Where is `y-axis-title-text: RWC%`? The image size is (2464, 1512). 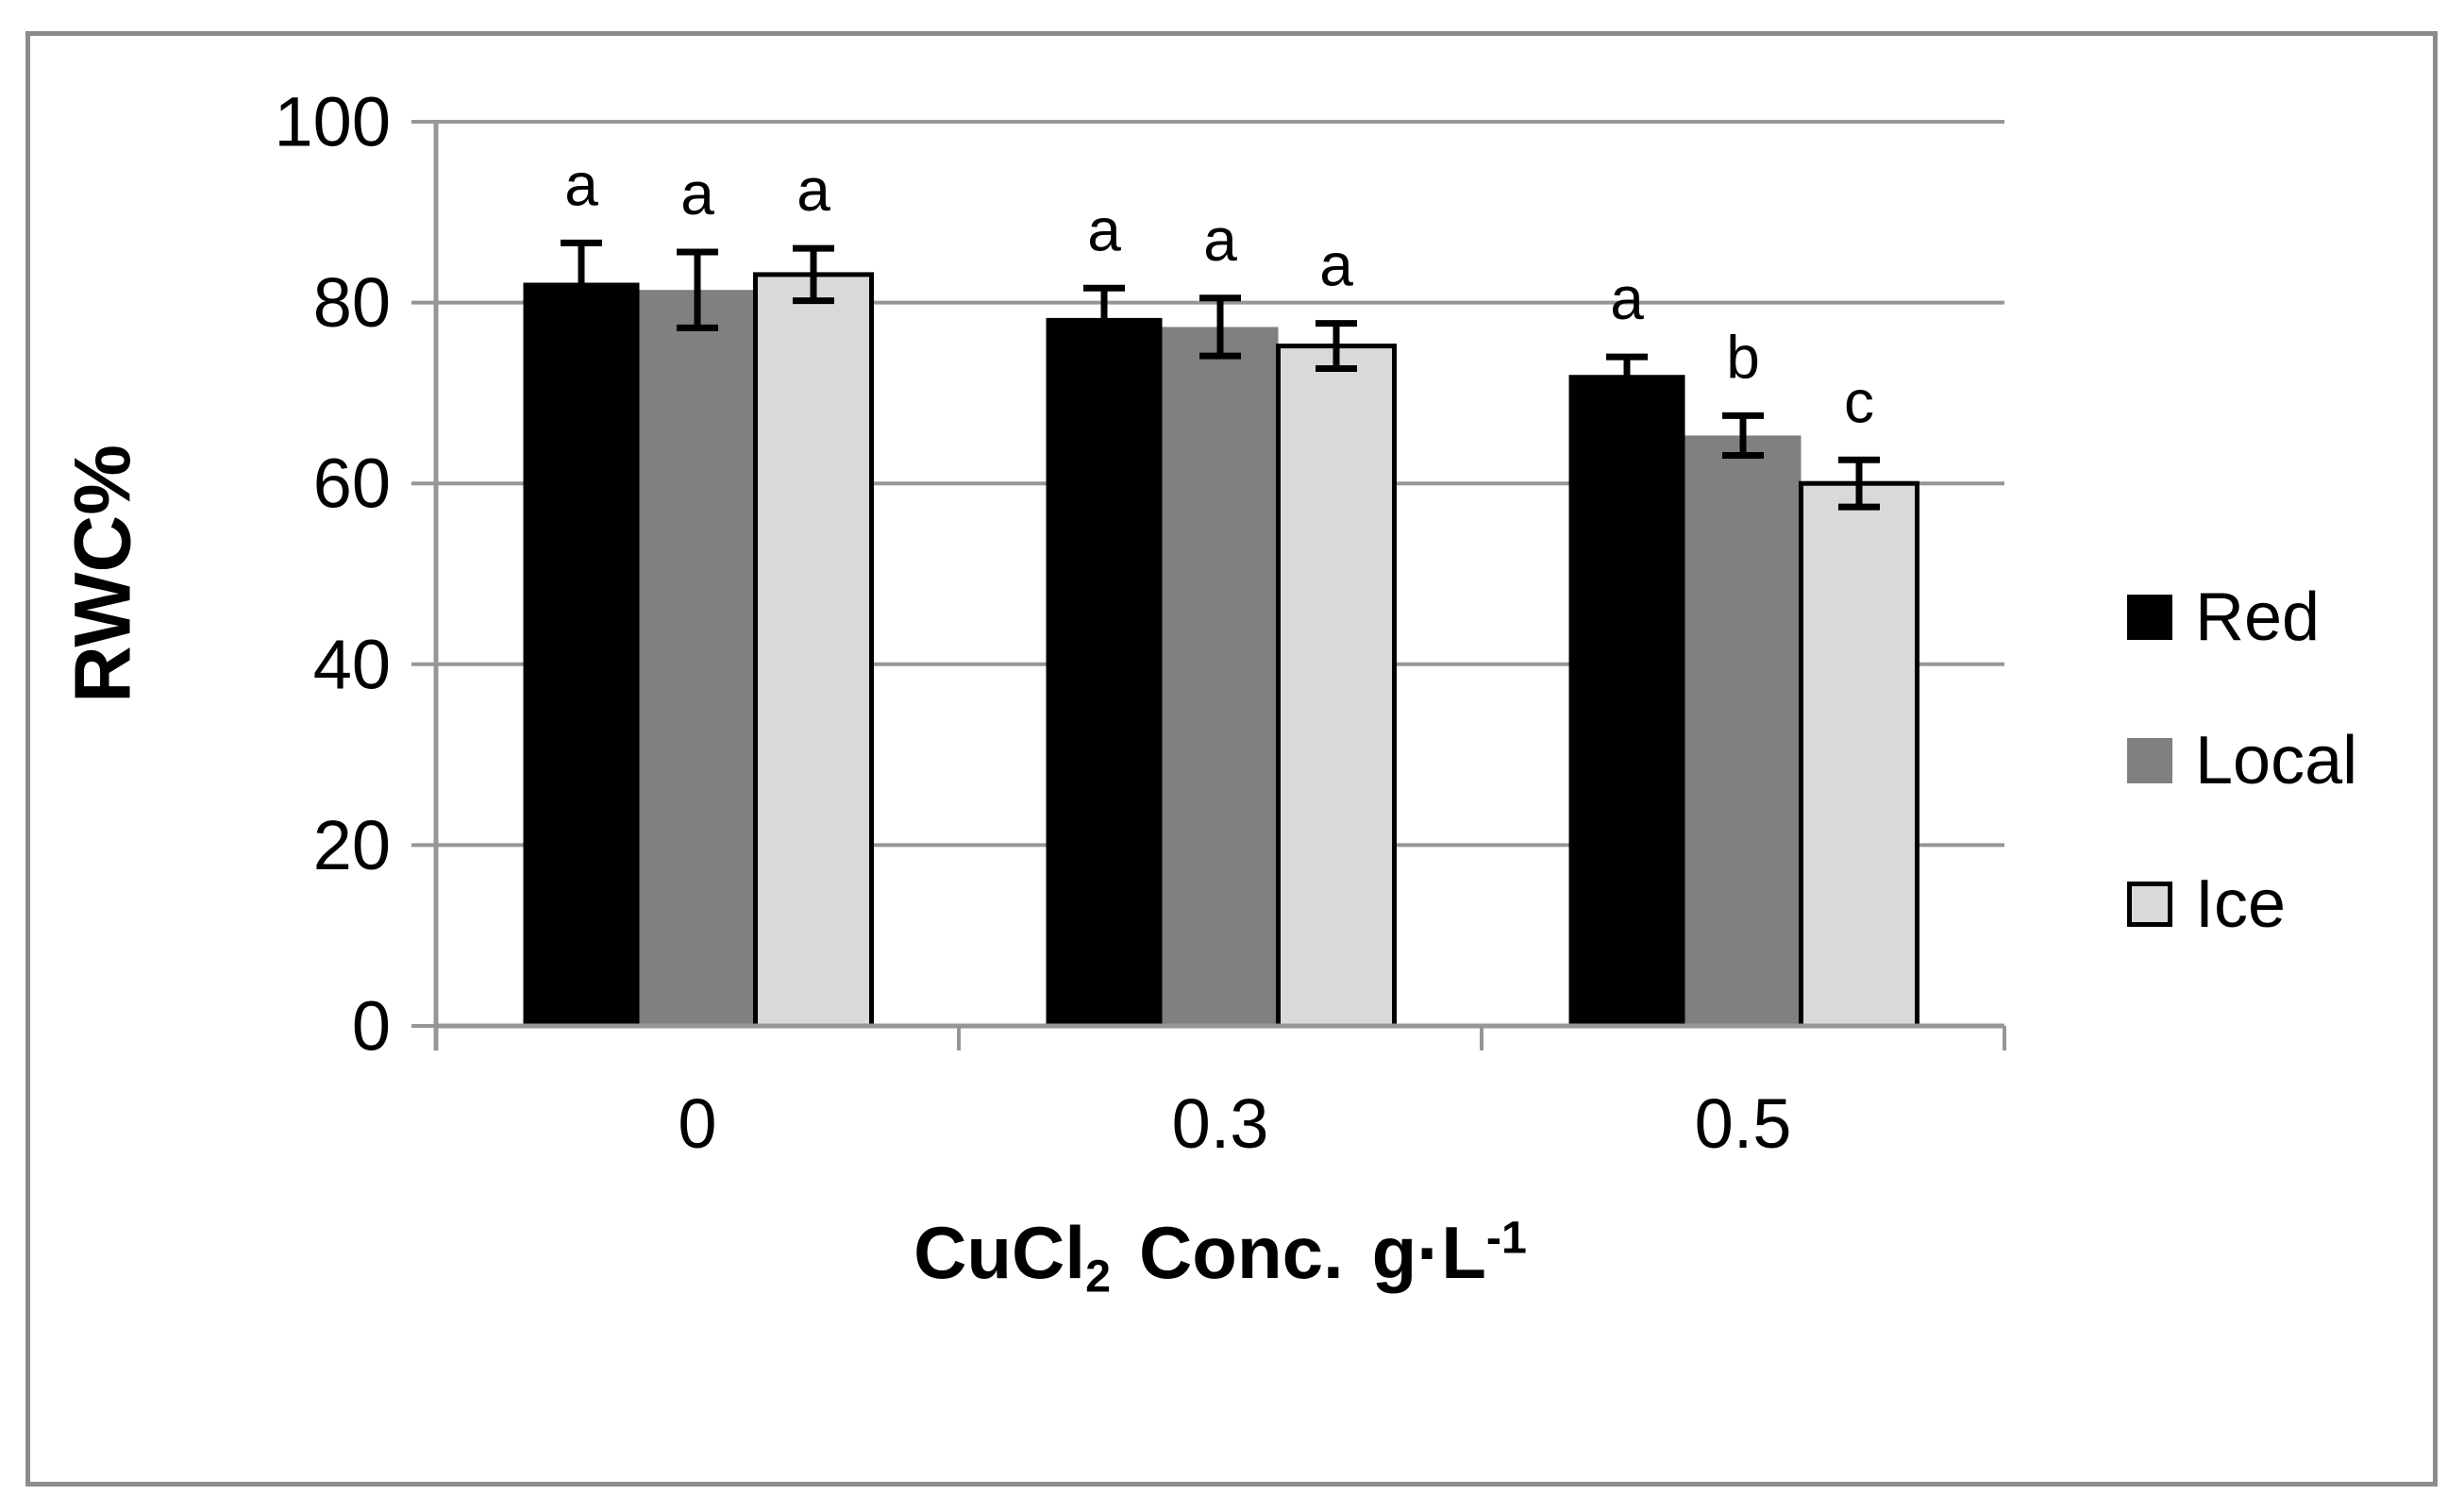 y-axis-title-text: RWC% is located at coordinates (102, 574).